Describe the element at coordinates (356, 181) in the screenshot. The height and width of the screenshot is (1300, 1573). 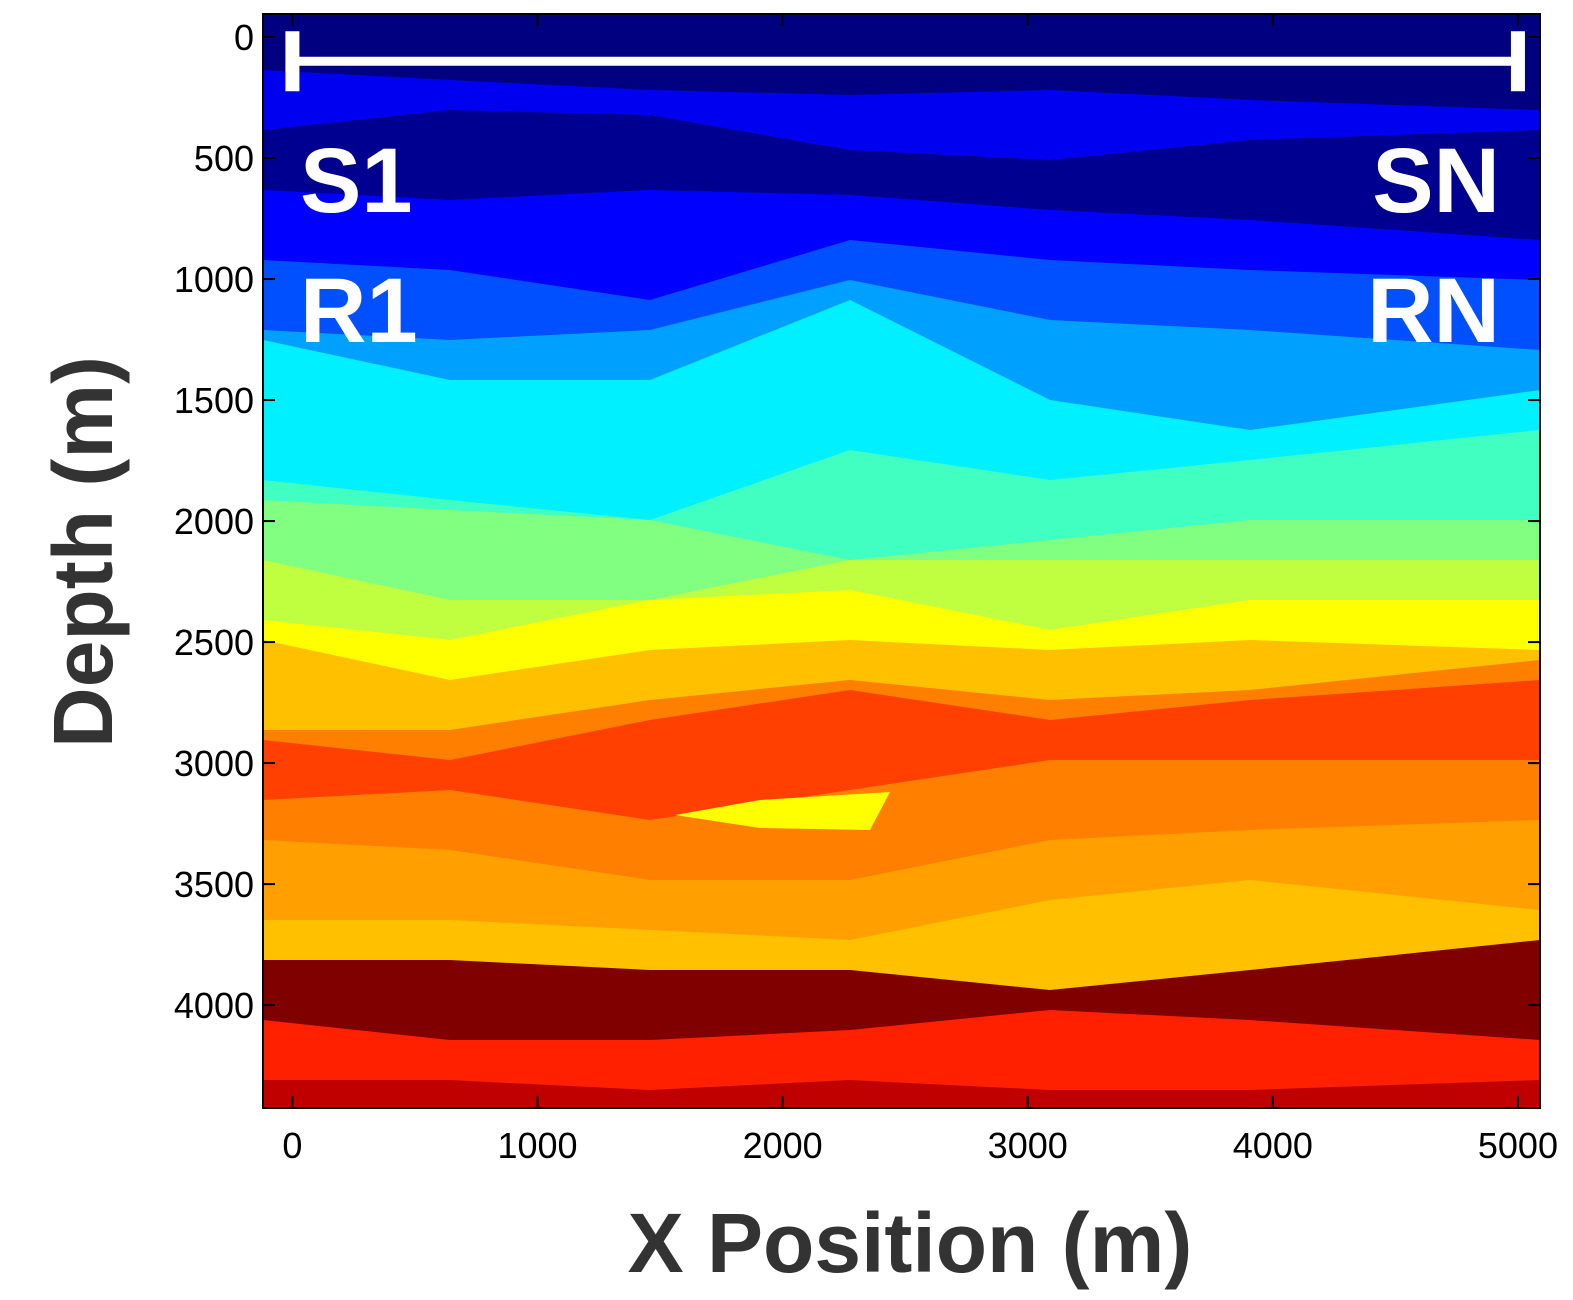
I see `annotation: S1` at that location.